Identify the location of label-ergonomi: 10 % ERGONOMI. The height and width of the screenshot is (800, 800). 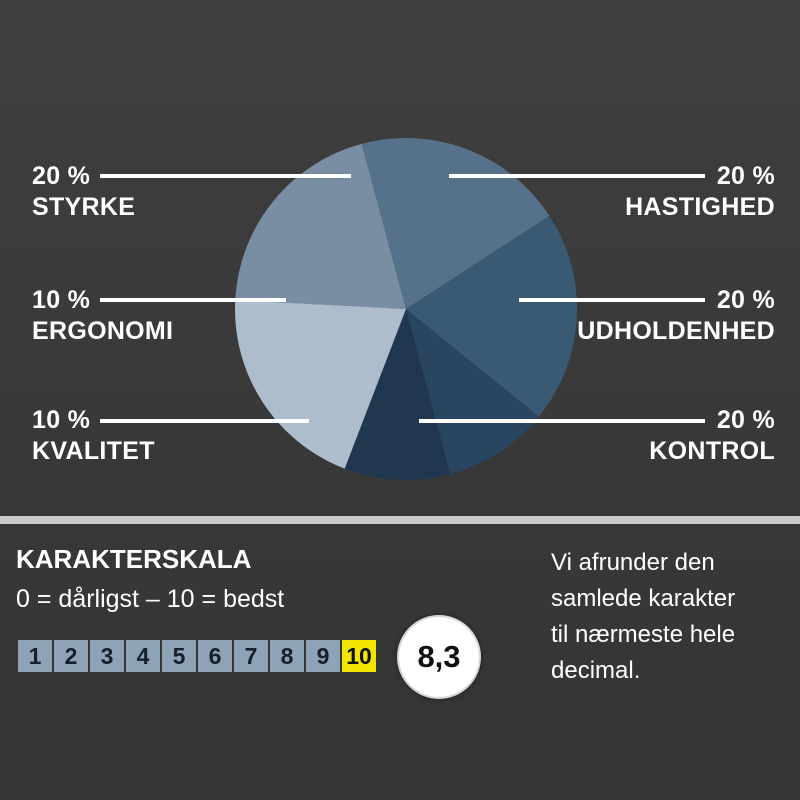
(102, 316).